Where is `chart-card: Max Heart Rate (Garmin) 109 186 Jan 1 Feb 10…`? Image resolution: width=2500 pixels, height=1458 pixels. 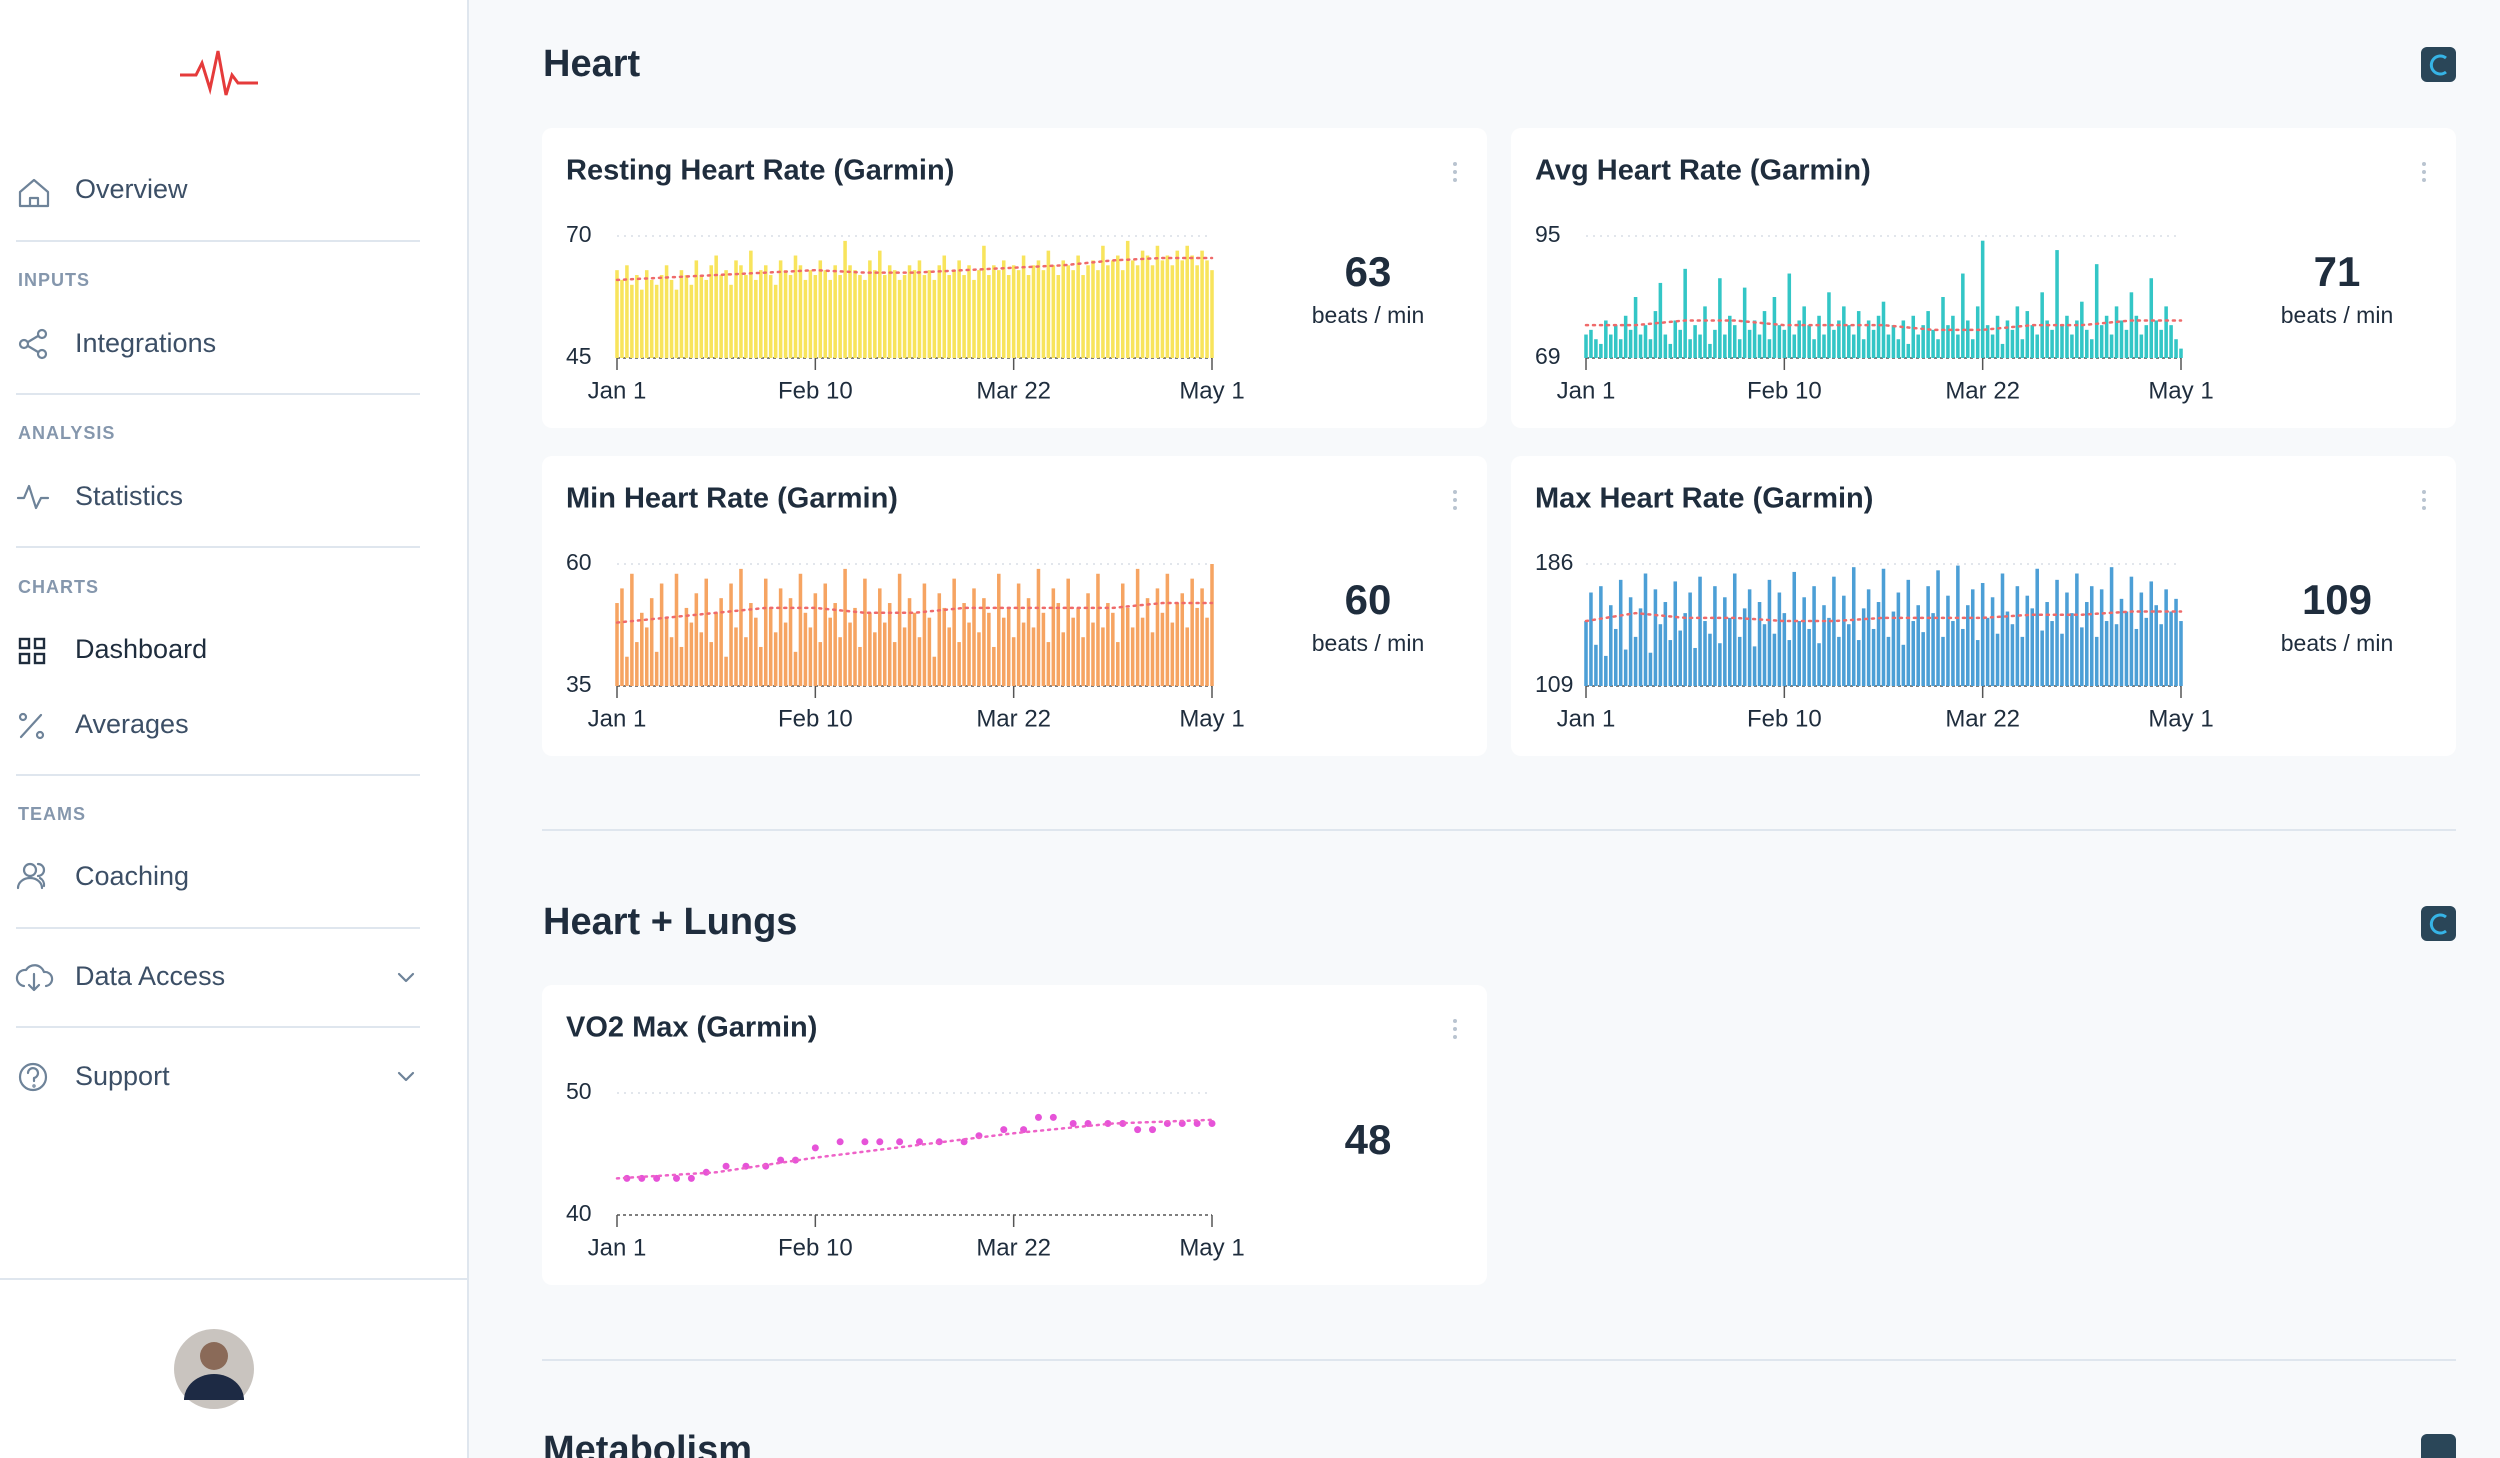
chart-card: Max Heart Rate (Garmin) 109 186 Jan 1 Feb 10… is located at coordinates (1983, 606).